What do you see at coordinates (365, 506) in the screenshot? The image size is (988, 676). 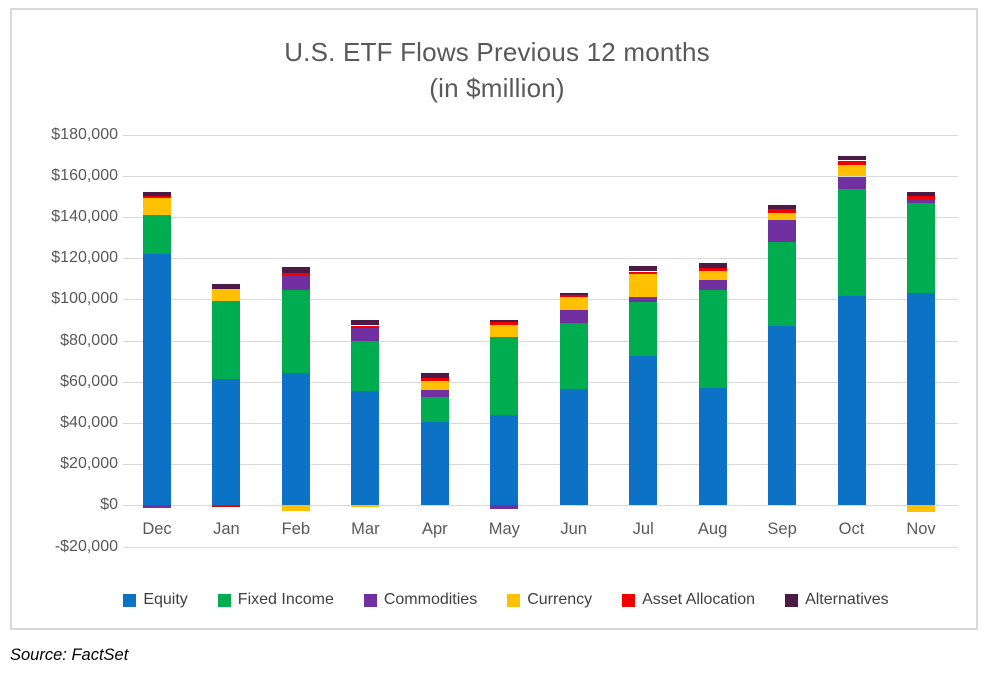 I see `bar-mar-currency` at bounding box center [365, 506].